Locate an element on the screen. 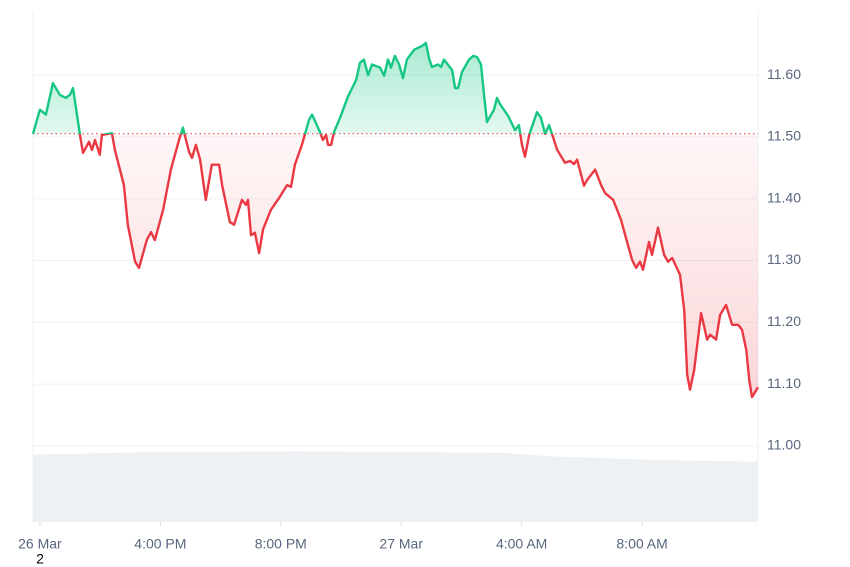 Image resolution: width=850 pixels, height=567 pixels. y-tick-label: 11.00 is located at coordinates (784, 445).